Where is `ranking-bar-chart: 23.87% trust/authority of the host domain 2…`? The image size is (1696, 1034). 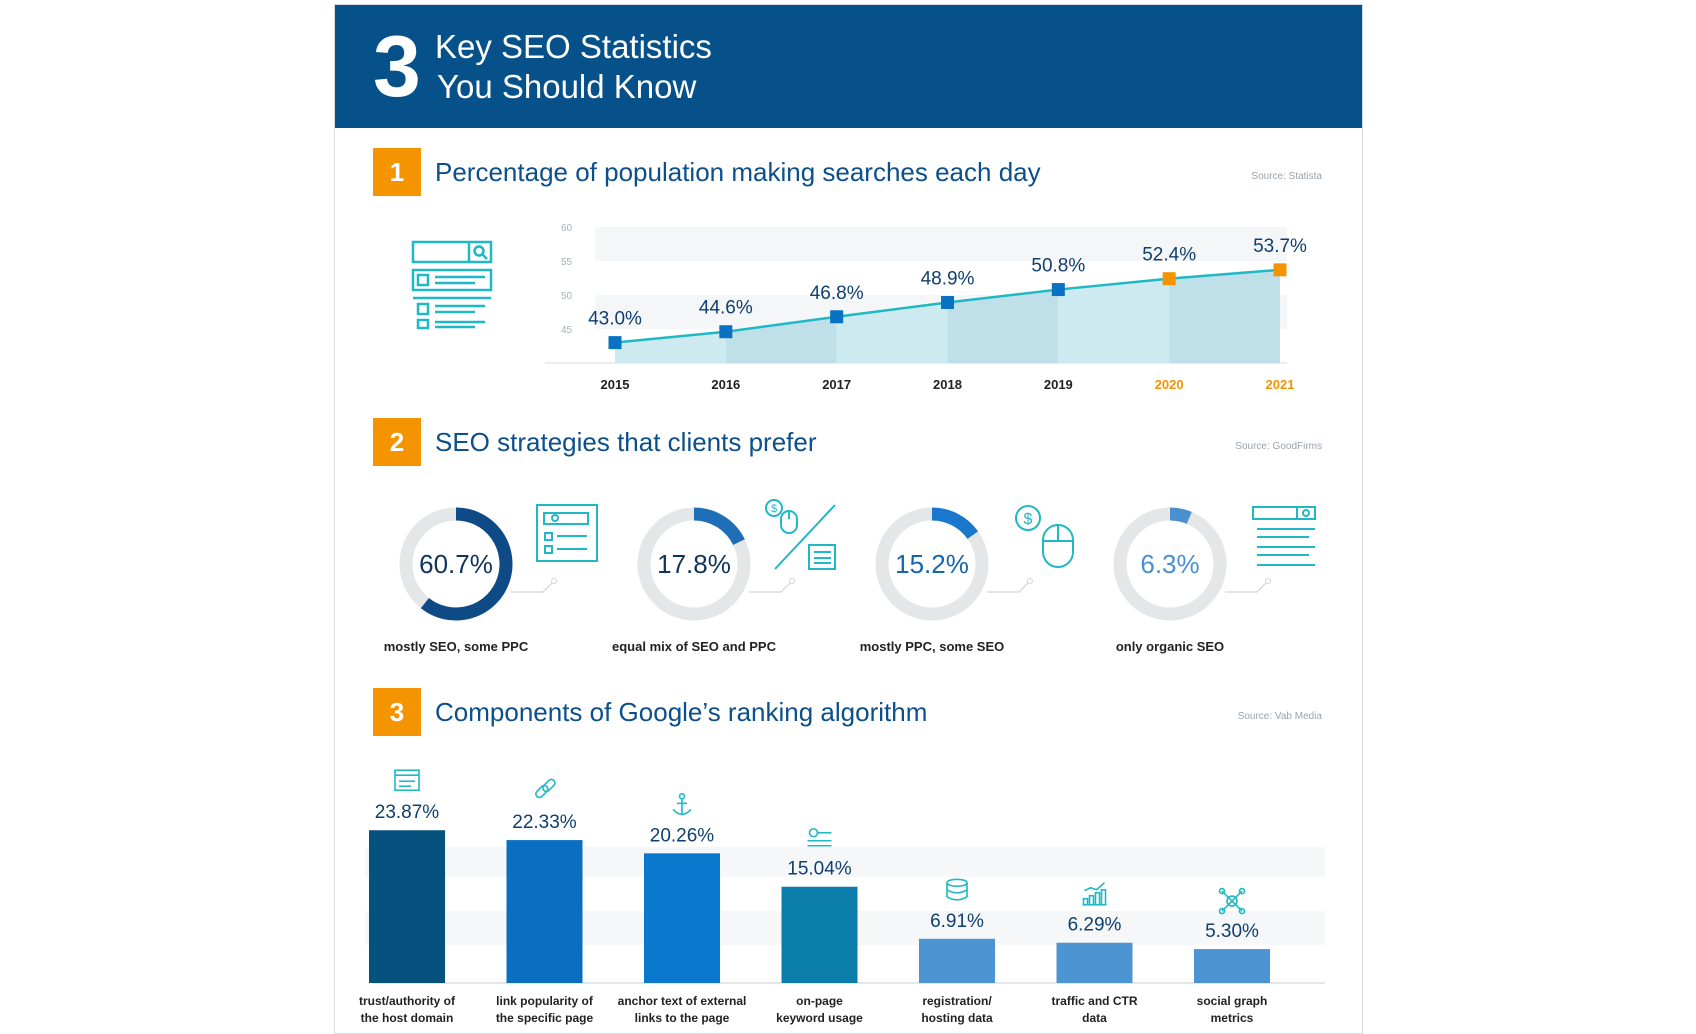
ranking-bar-chart: 23.87% trust/authority of the host domain 2… is located at coordinates (842, 897).